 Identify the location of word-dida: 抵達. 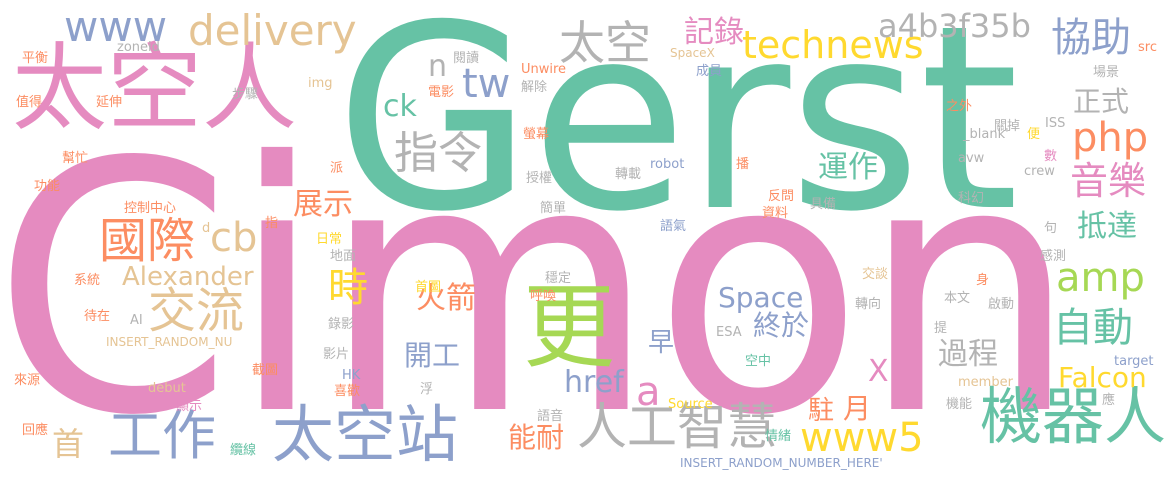
(1107, 226).